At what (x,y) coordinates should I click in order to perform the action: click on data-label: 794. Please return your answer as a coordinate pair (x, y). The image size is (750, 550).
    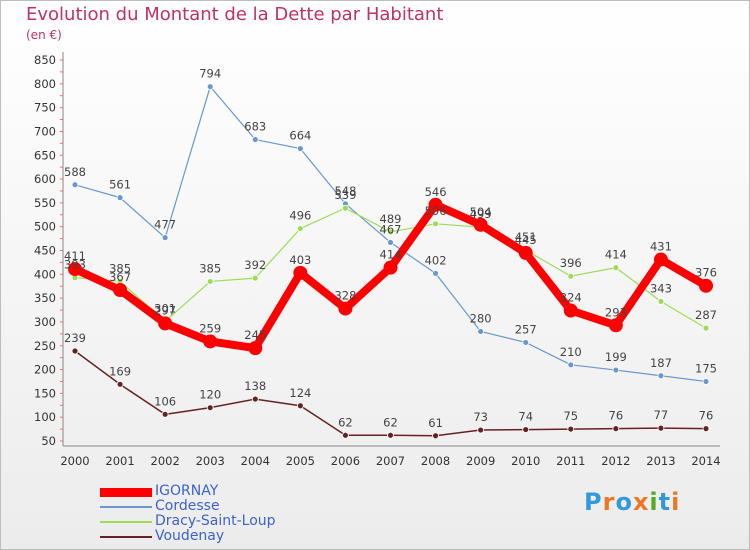
    Looking at the image, I should click on (210, 74).